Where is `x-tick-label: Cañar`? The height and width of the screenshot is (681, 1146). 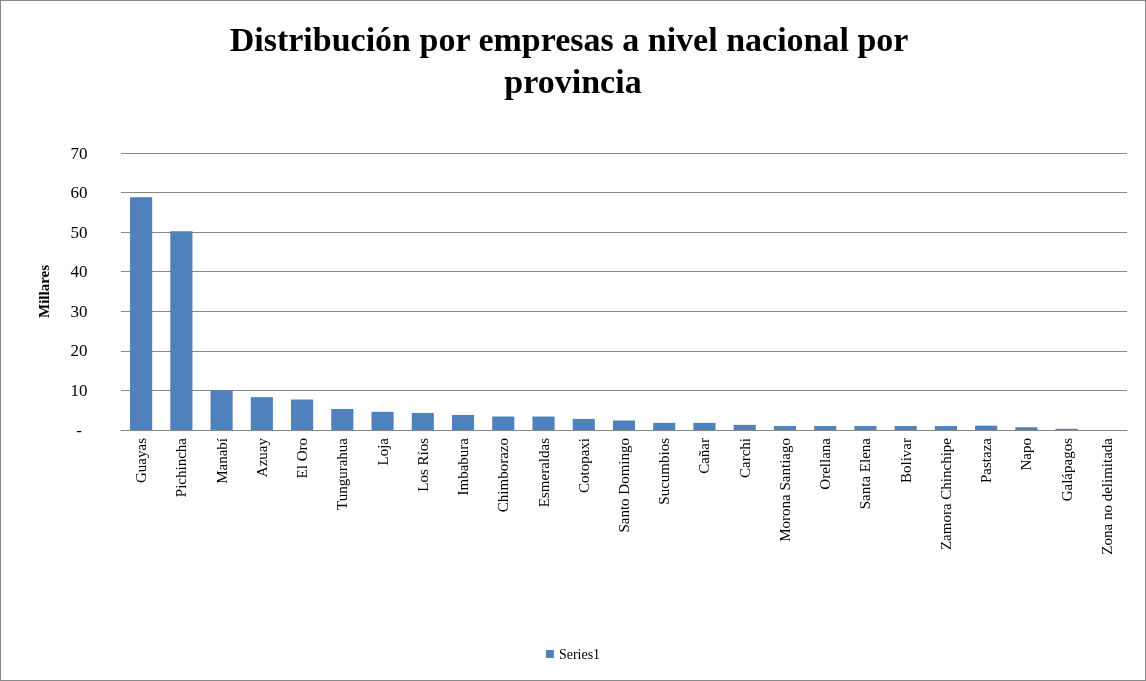 x-tick-label: Cañar is located at coordinates (704, 456).